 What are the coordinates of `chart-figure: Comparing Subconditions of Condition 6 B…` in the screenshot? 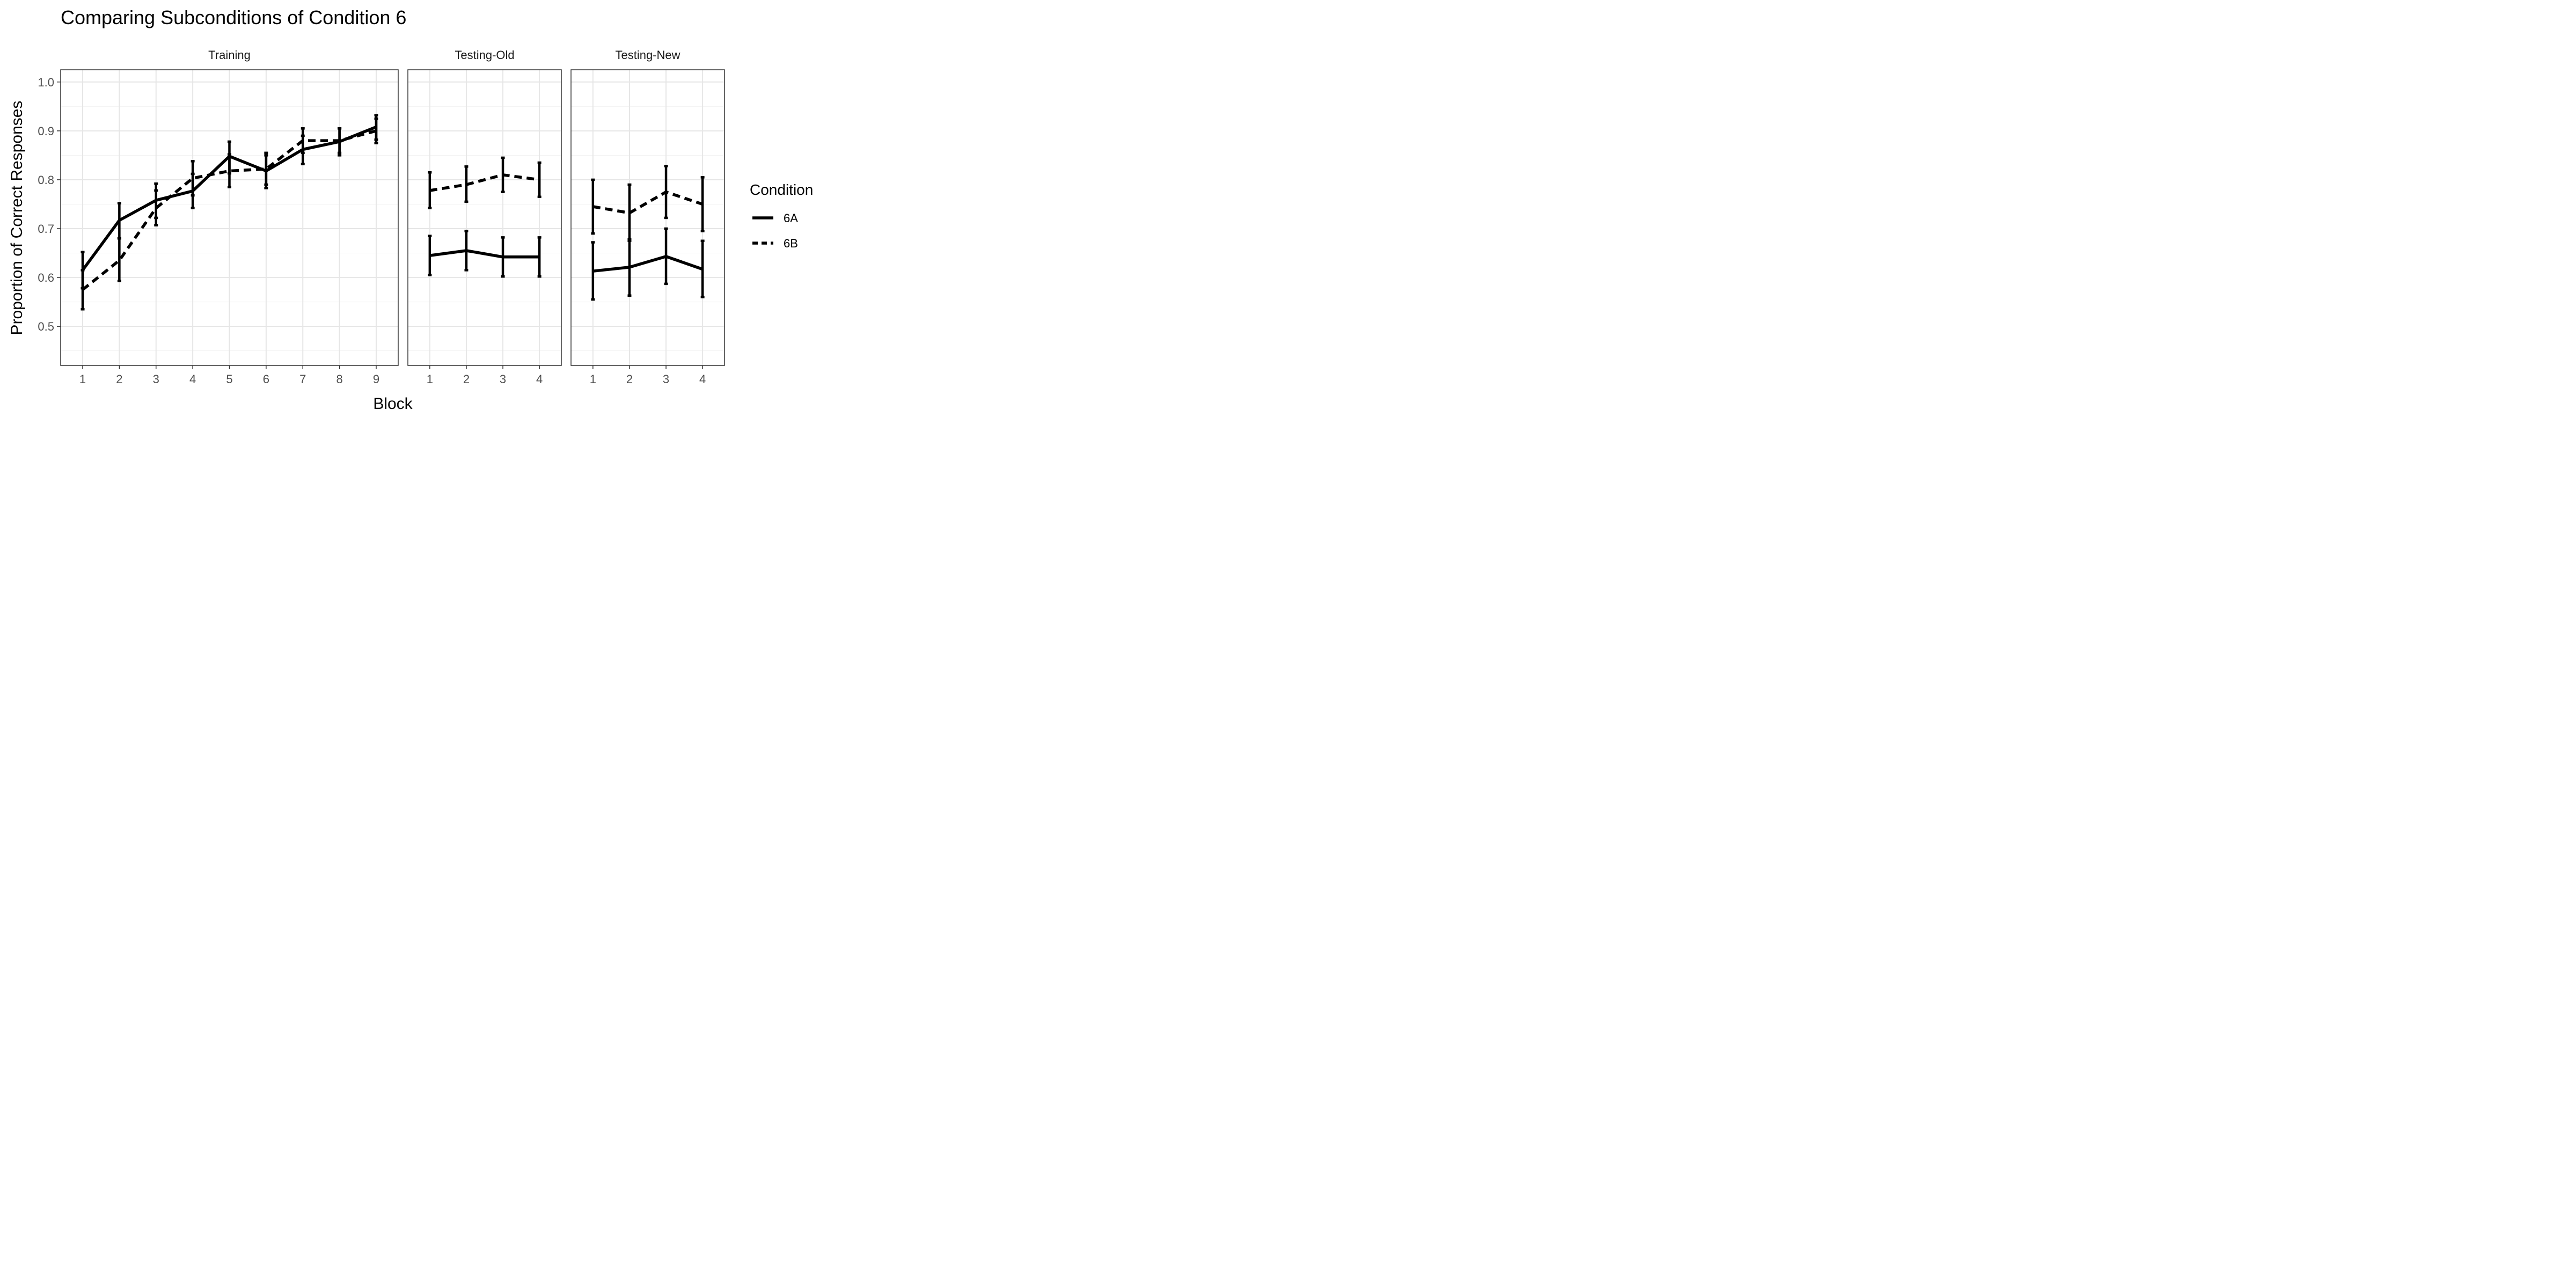 It's located at (415, 207).